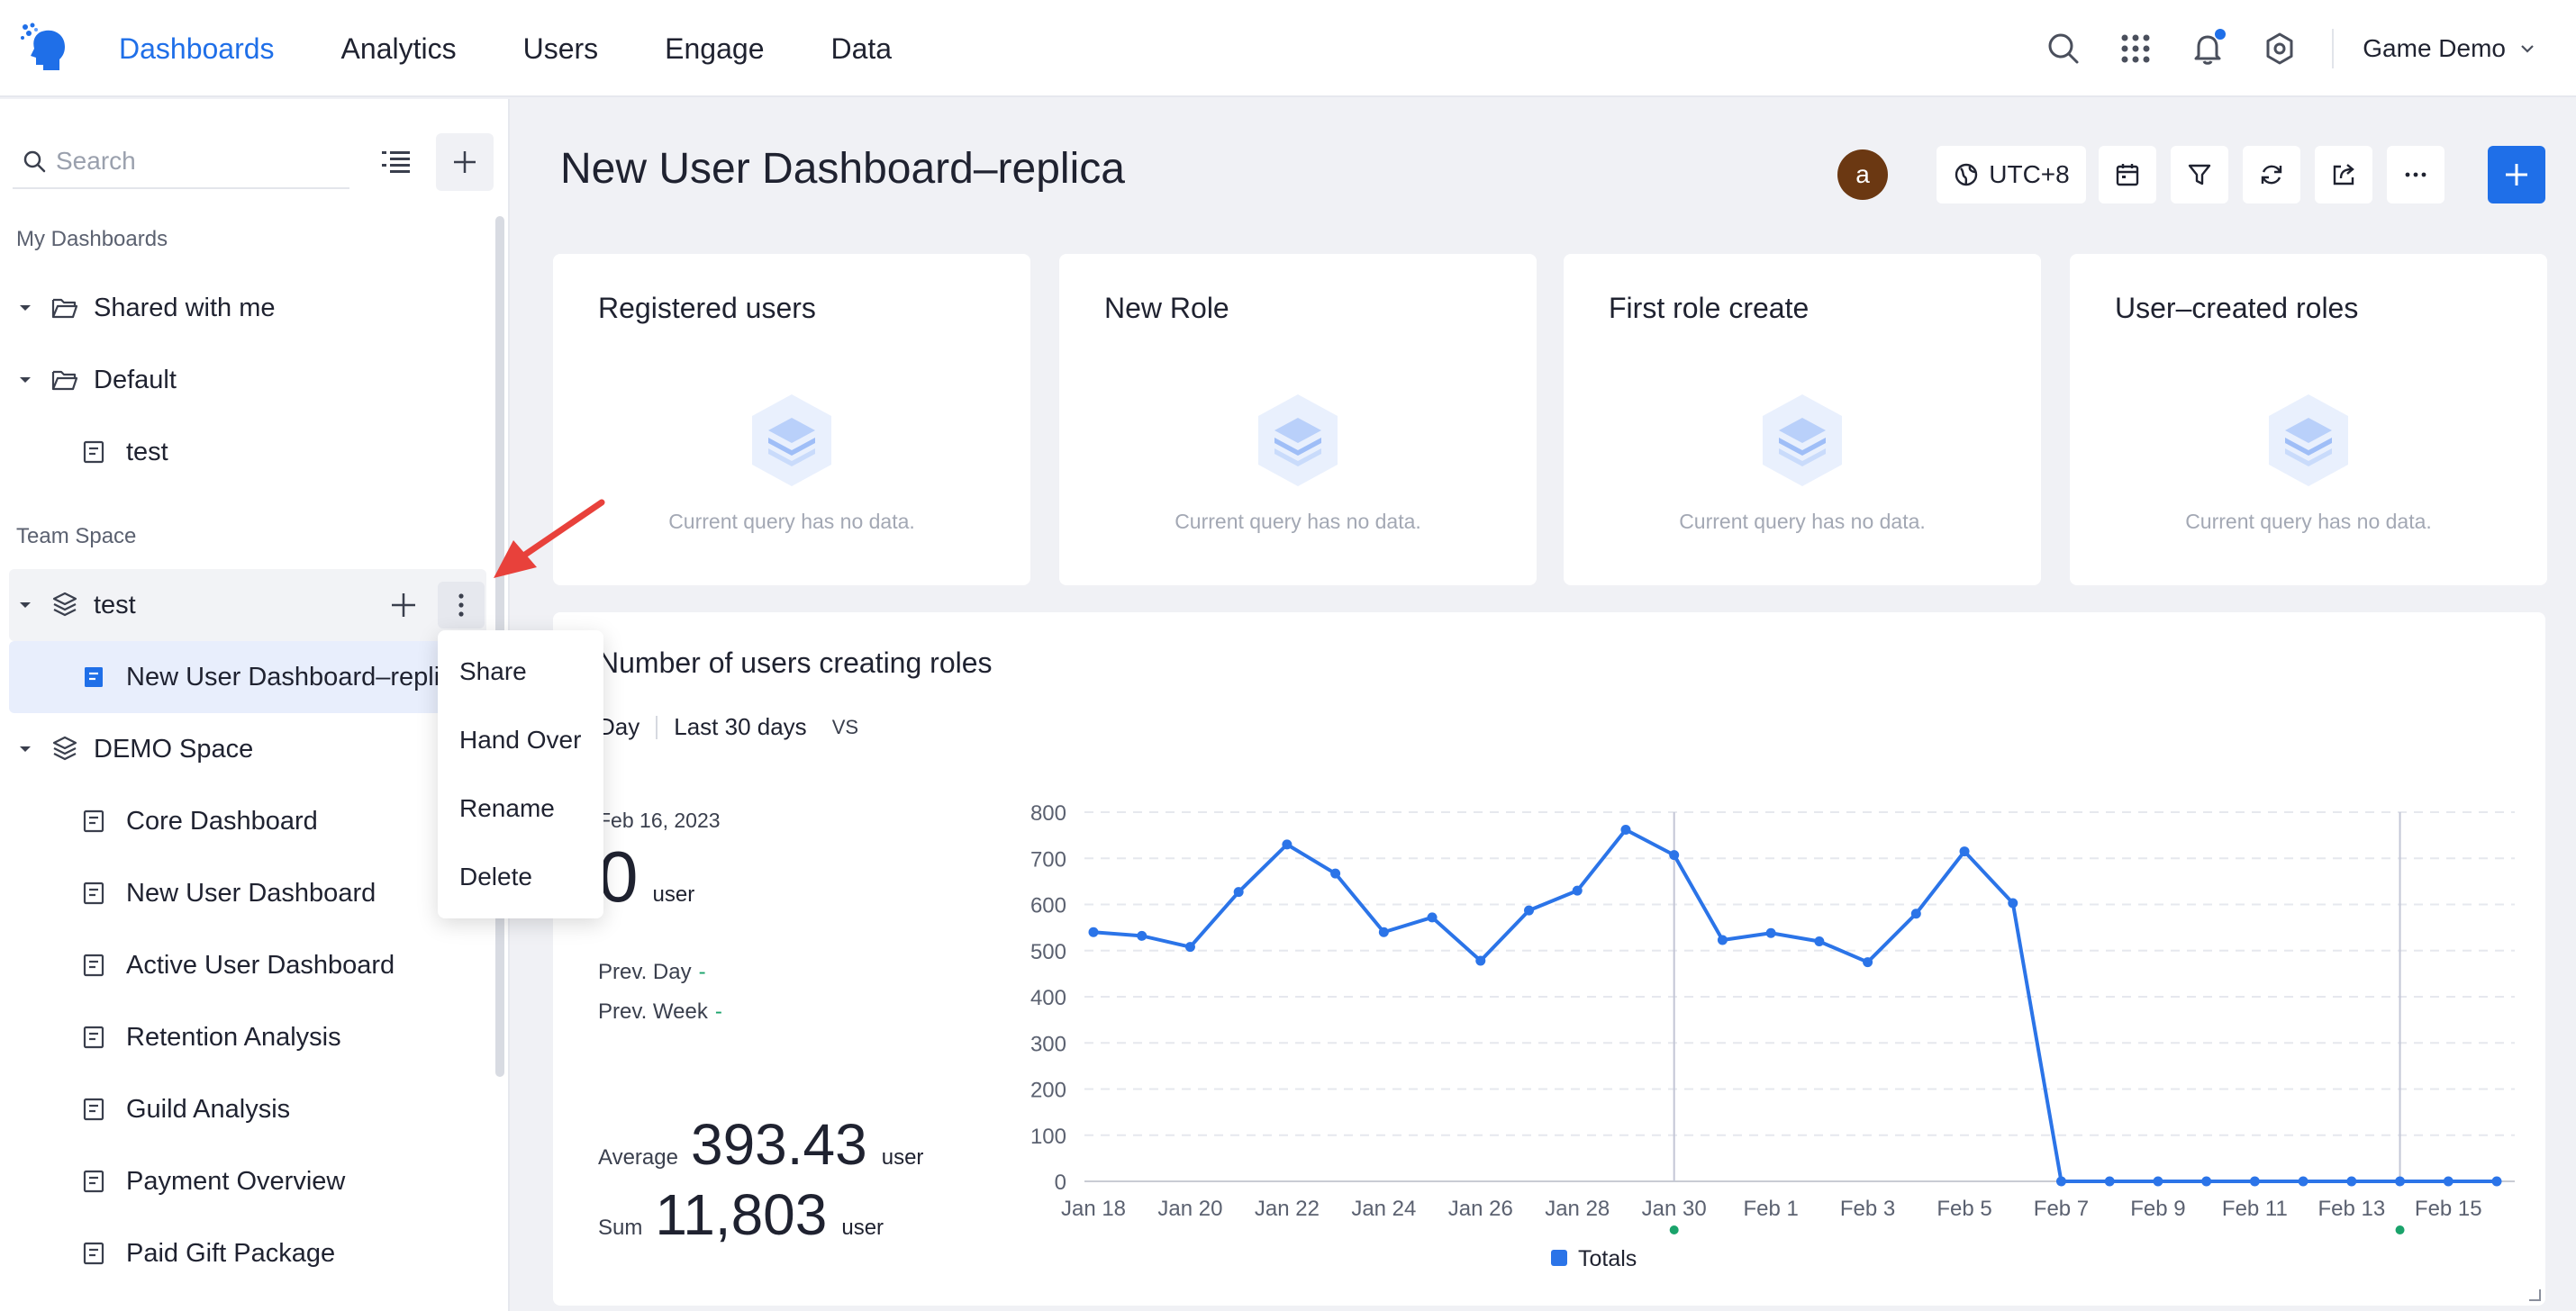  Describe the element at coordinates (465, 162) in the screenshot. I see `add-dashboard-button` at that location.